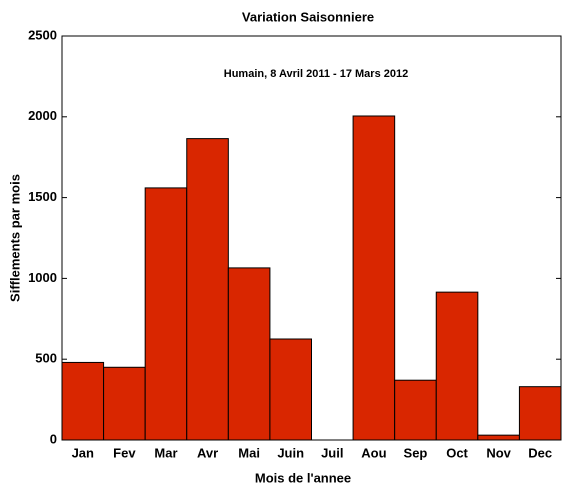  Describe the element at coordinates (290, 452) in the screenshot. I see `x-tick-label: Juin` at that location.